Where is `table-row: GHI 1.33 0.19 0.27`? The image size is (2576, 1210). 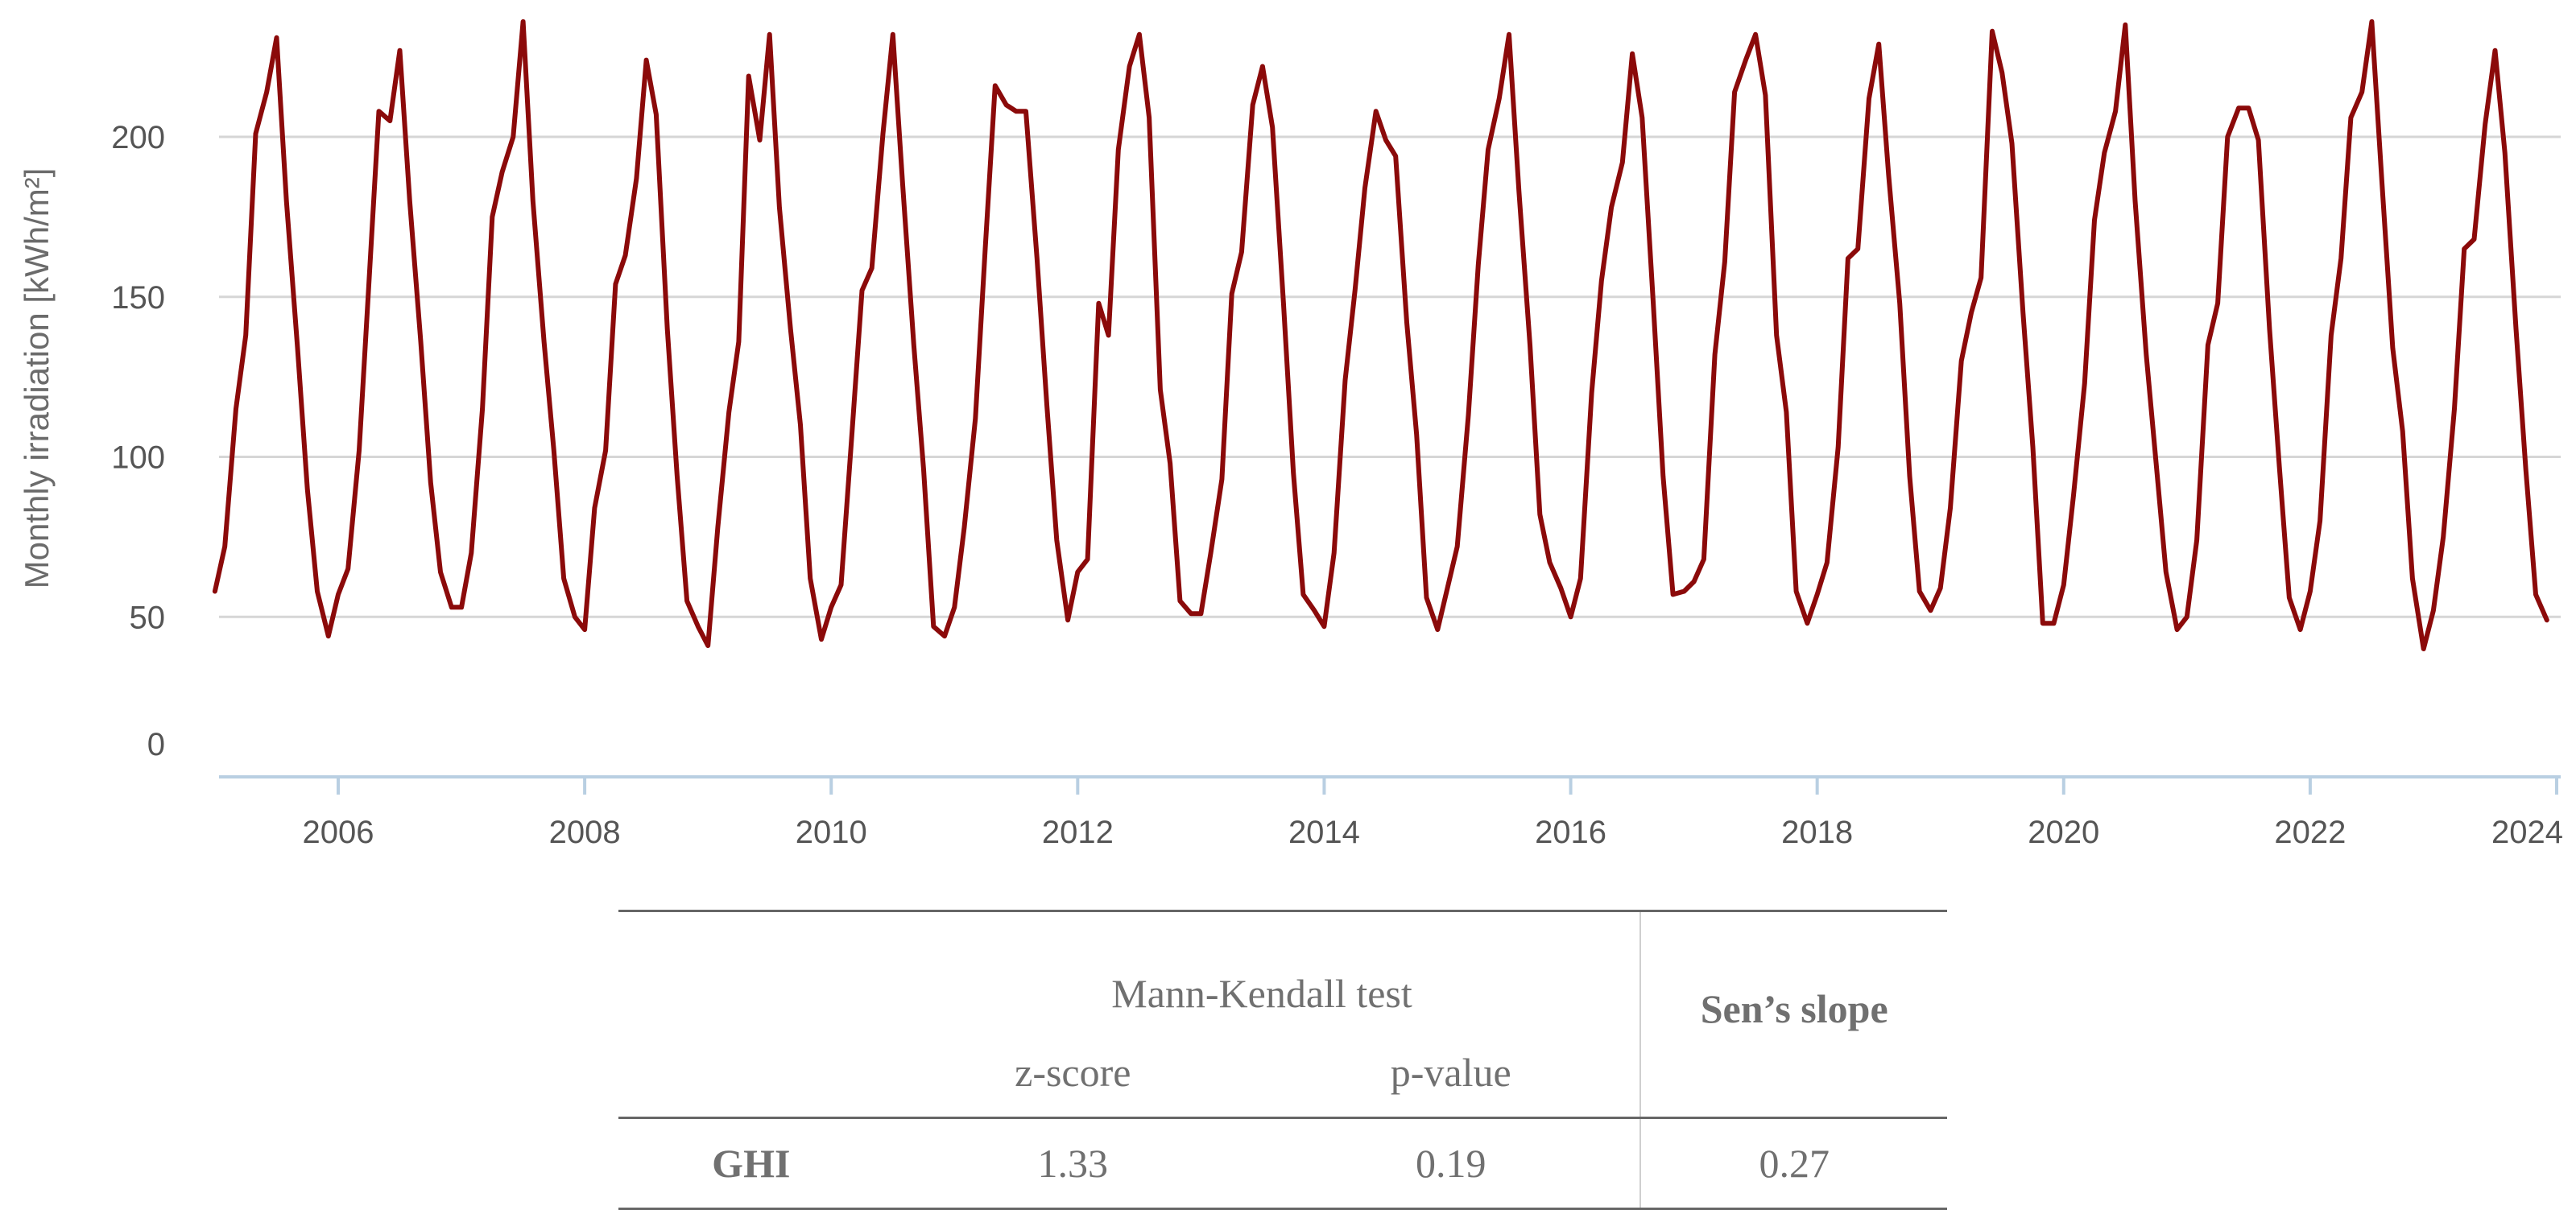 table-row: GHI 1.33 0.19 0.27 is located at coordinates (1282, 1163).